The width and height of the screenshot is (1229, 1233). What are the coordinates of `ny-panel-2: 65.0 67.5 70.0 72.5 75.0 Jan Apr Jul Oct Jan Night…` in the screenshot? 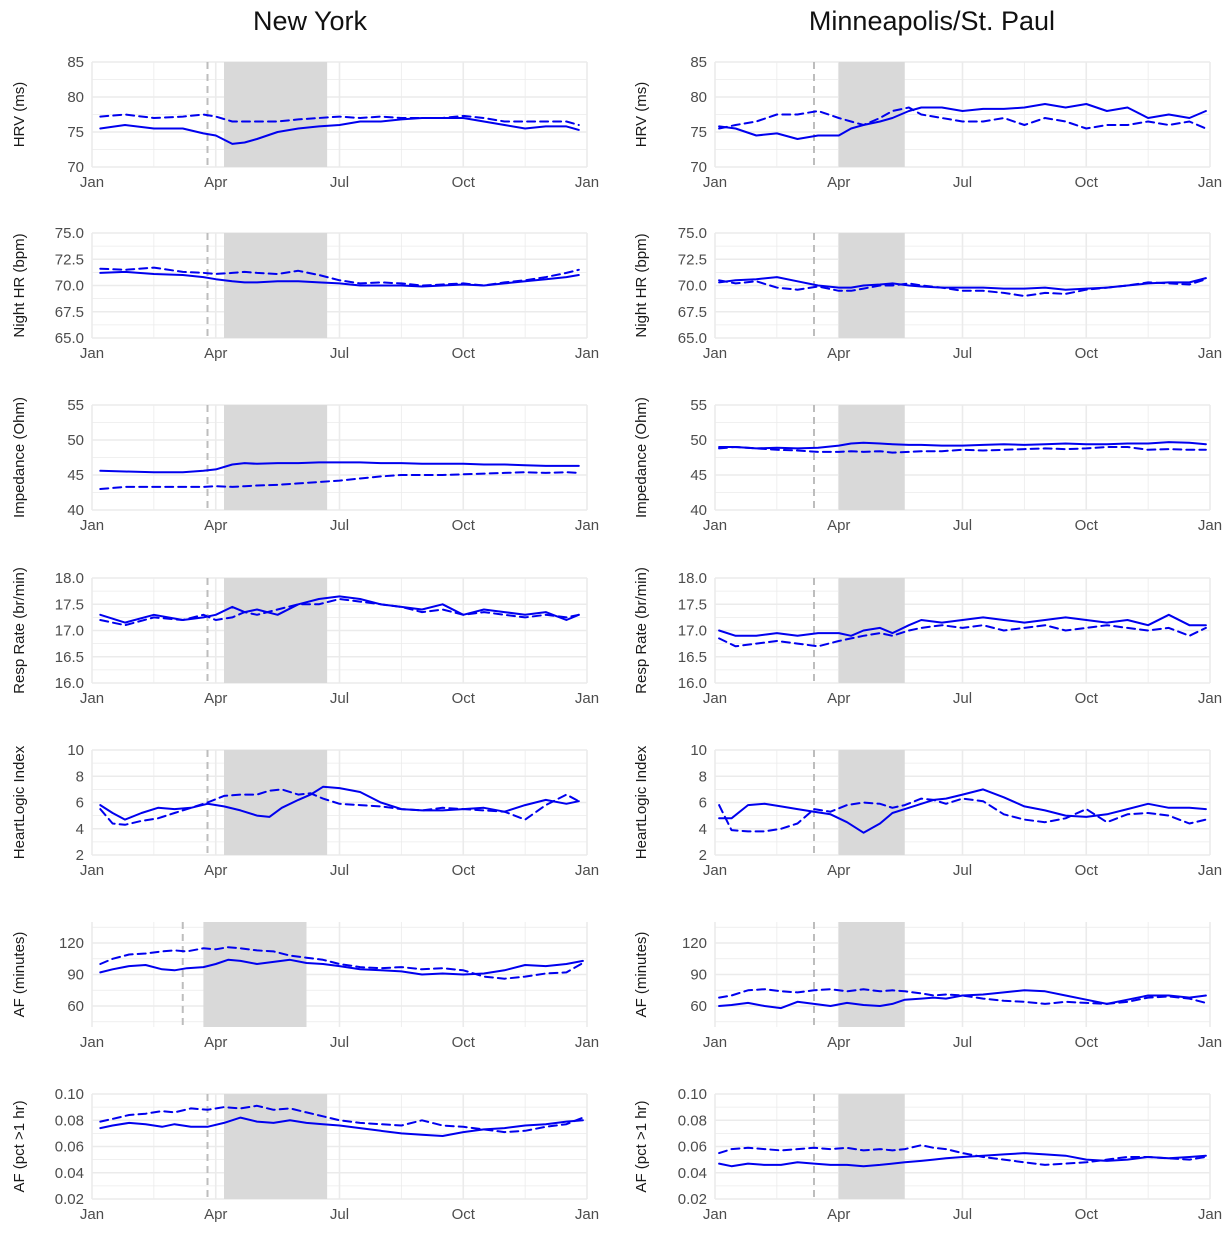 It's located at (305, 293).